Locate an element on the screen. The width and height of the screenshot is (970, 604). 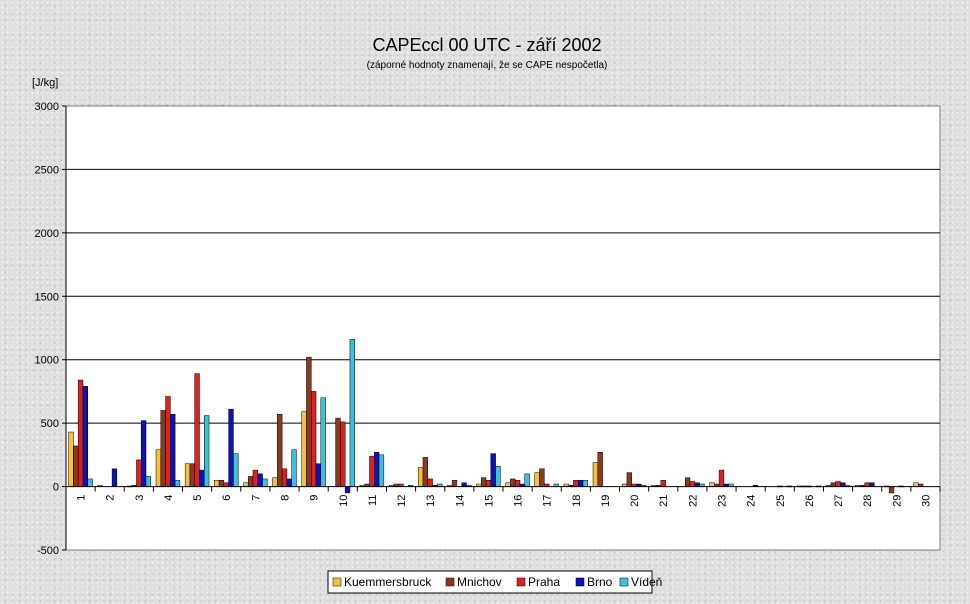
legend-label: Kuemmersbruck is located at coordinates (388, 582).